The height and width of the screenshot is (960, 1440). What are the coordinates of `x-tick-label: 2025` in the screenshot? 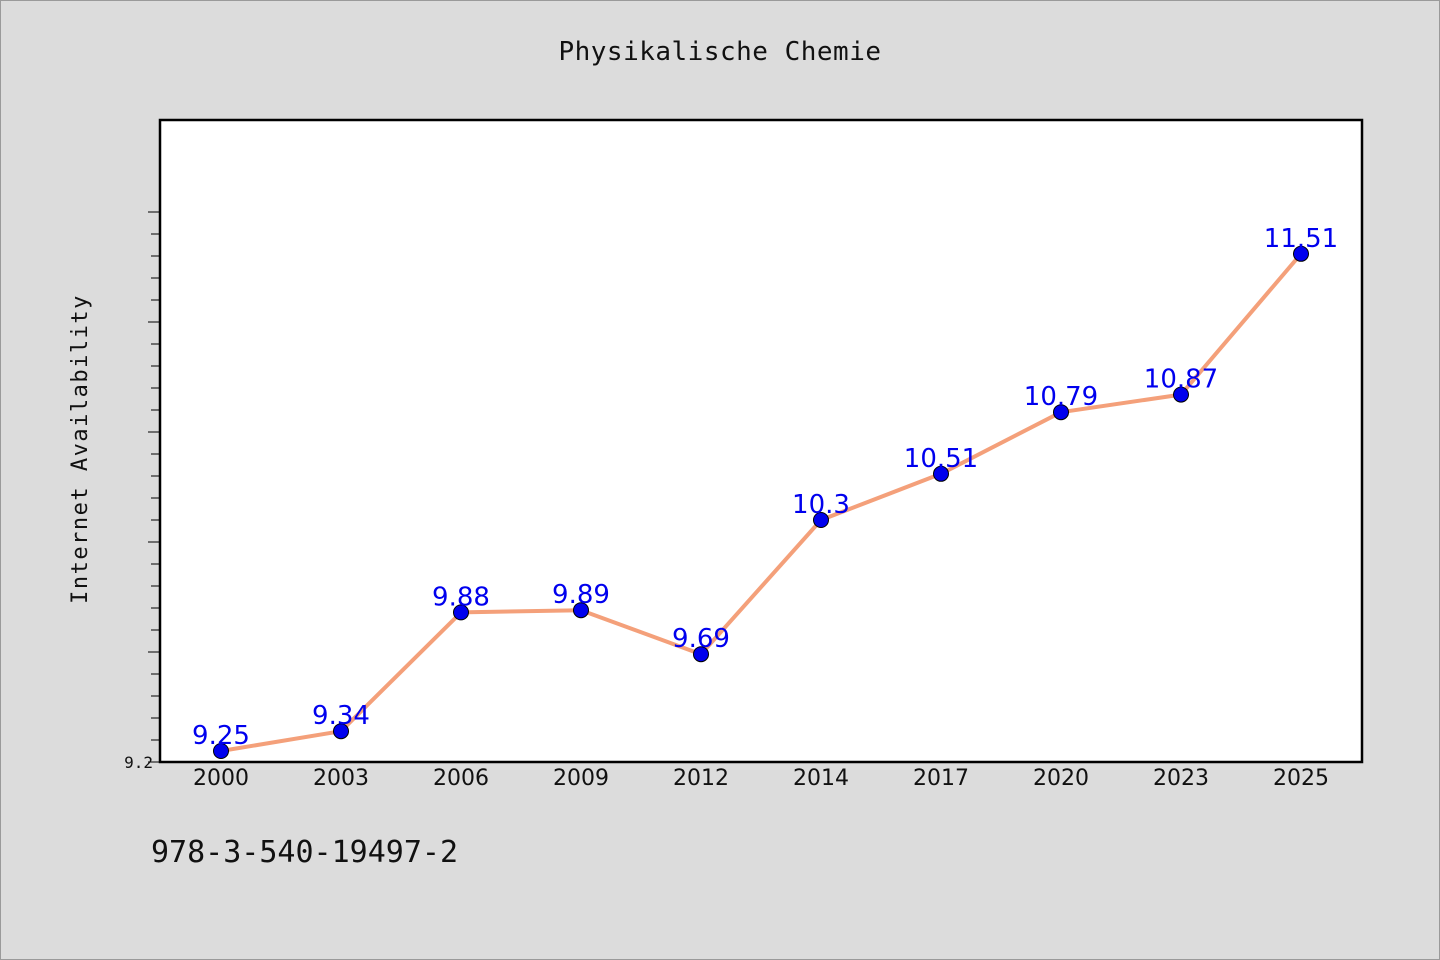 It's located at (1301, 778).